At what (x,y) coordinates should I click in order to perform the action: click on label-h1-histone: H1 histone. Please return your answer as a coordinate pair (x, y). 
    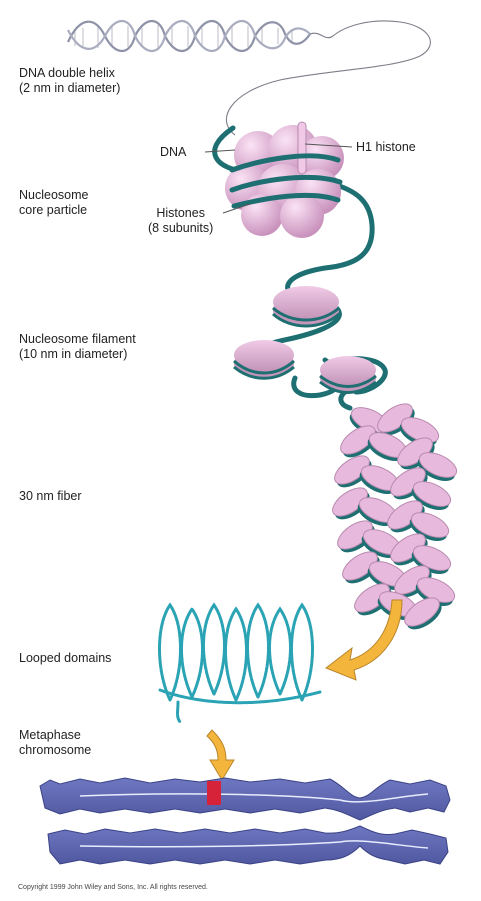
    Looking at the image, I should click on (386, 147).